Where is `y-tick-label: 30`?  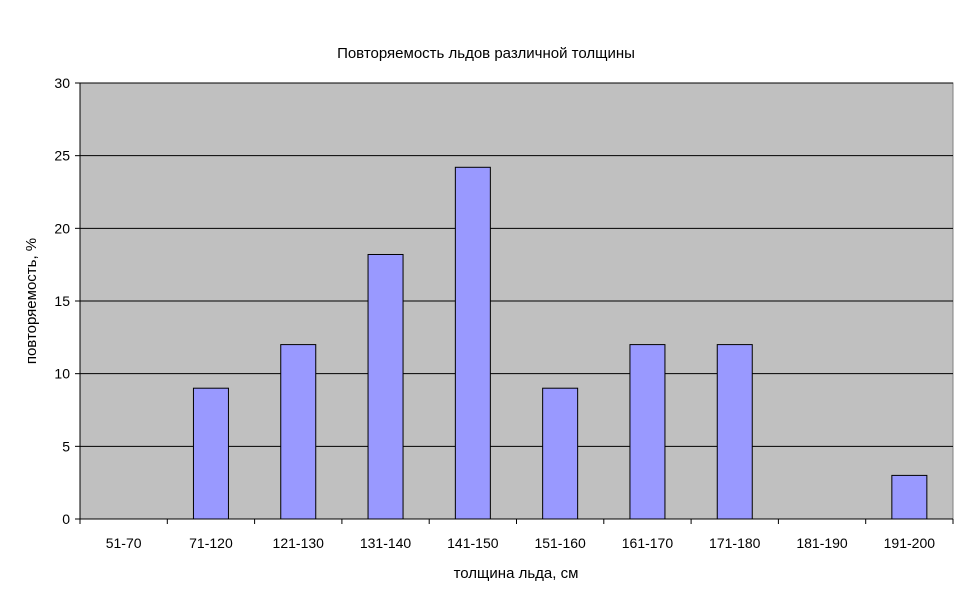
y-tick-label: 30 is located at coordinates (62, 83).